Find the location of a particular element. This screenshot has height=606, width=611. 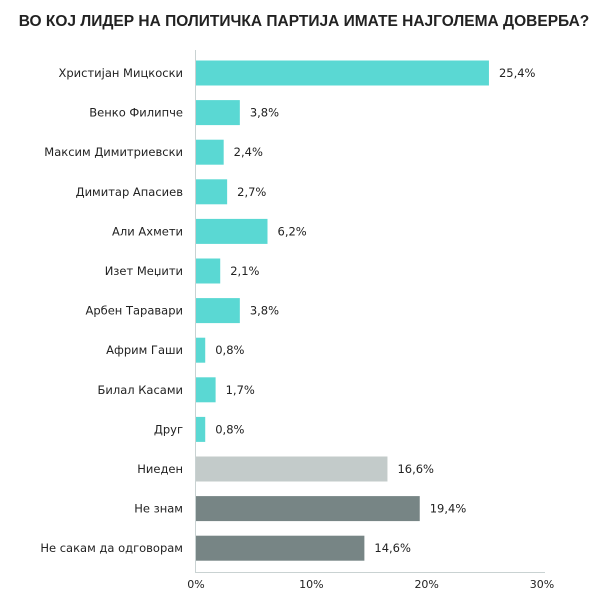

value-label: 6,2% is located at coordinates (292, 231).